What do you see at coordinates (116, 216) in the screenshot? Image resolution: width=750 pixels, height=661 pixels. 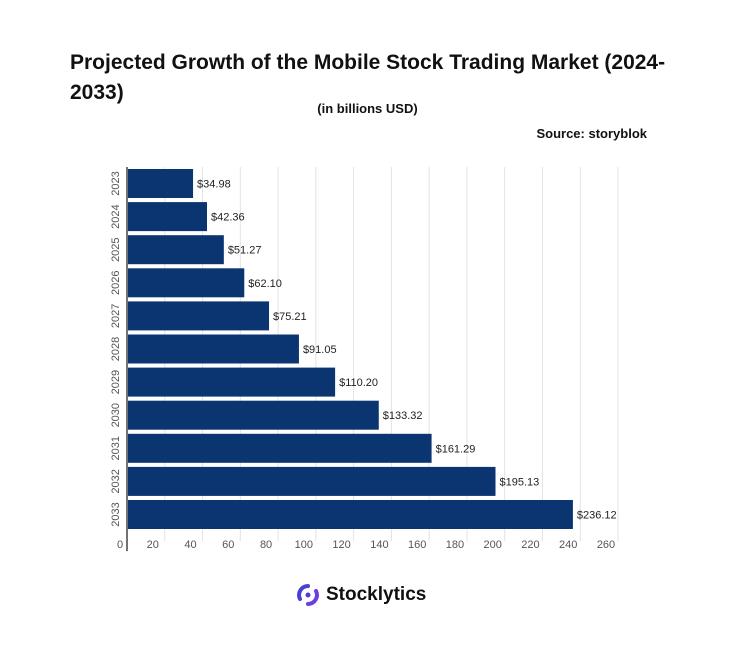 I see `y-tick-label: 2024` at bounding box center [116, 216].